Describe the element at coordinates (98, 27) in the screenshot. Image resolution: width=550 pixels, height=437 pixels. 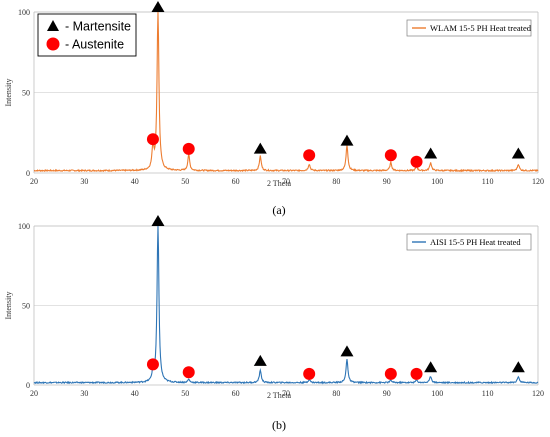
I see `key-label: - Martensite` at that location.